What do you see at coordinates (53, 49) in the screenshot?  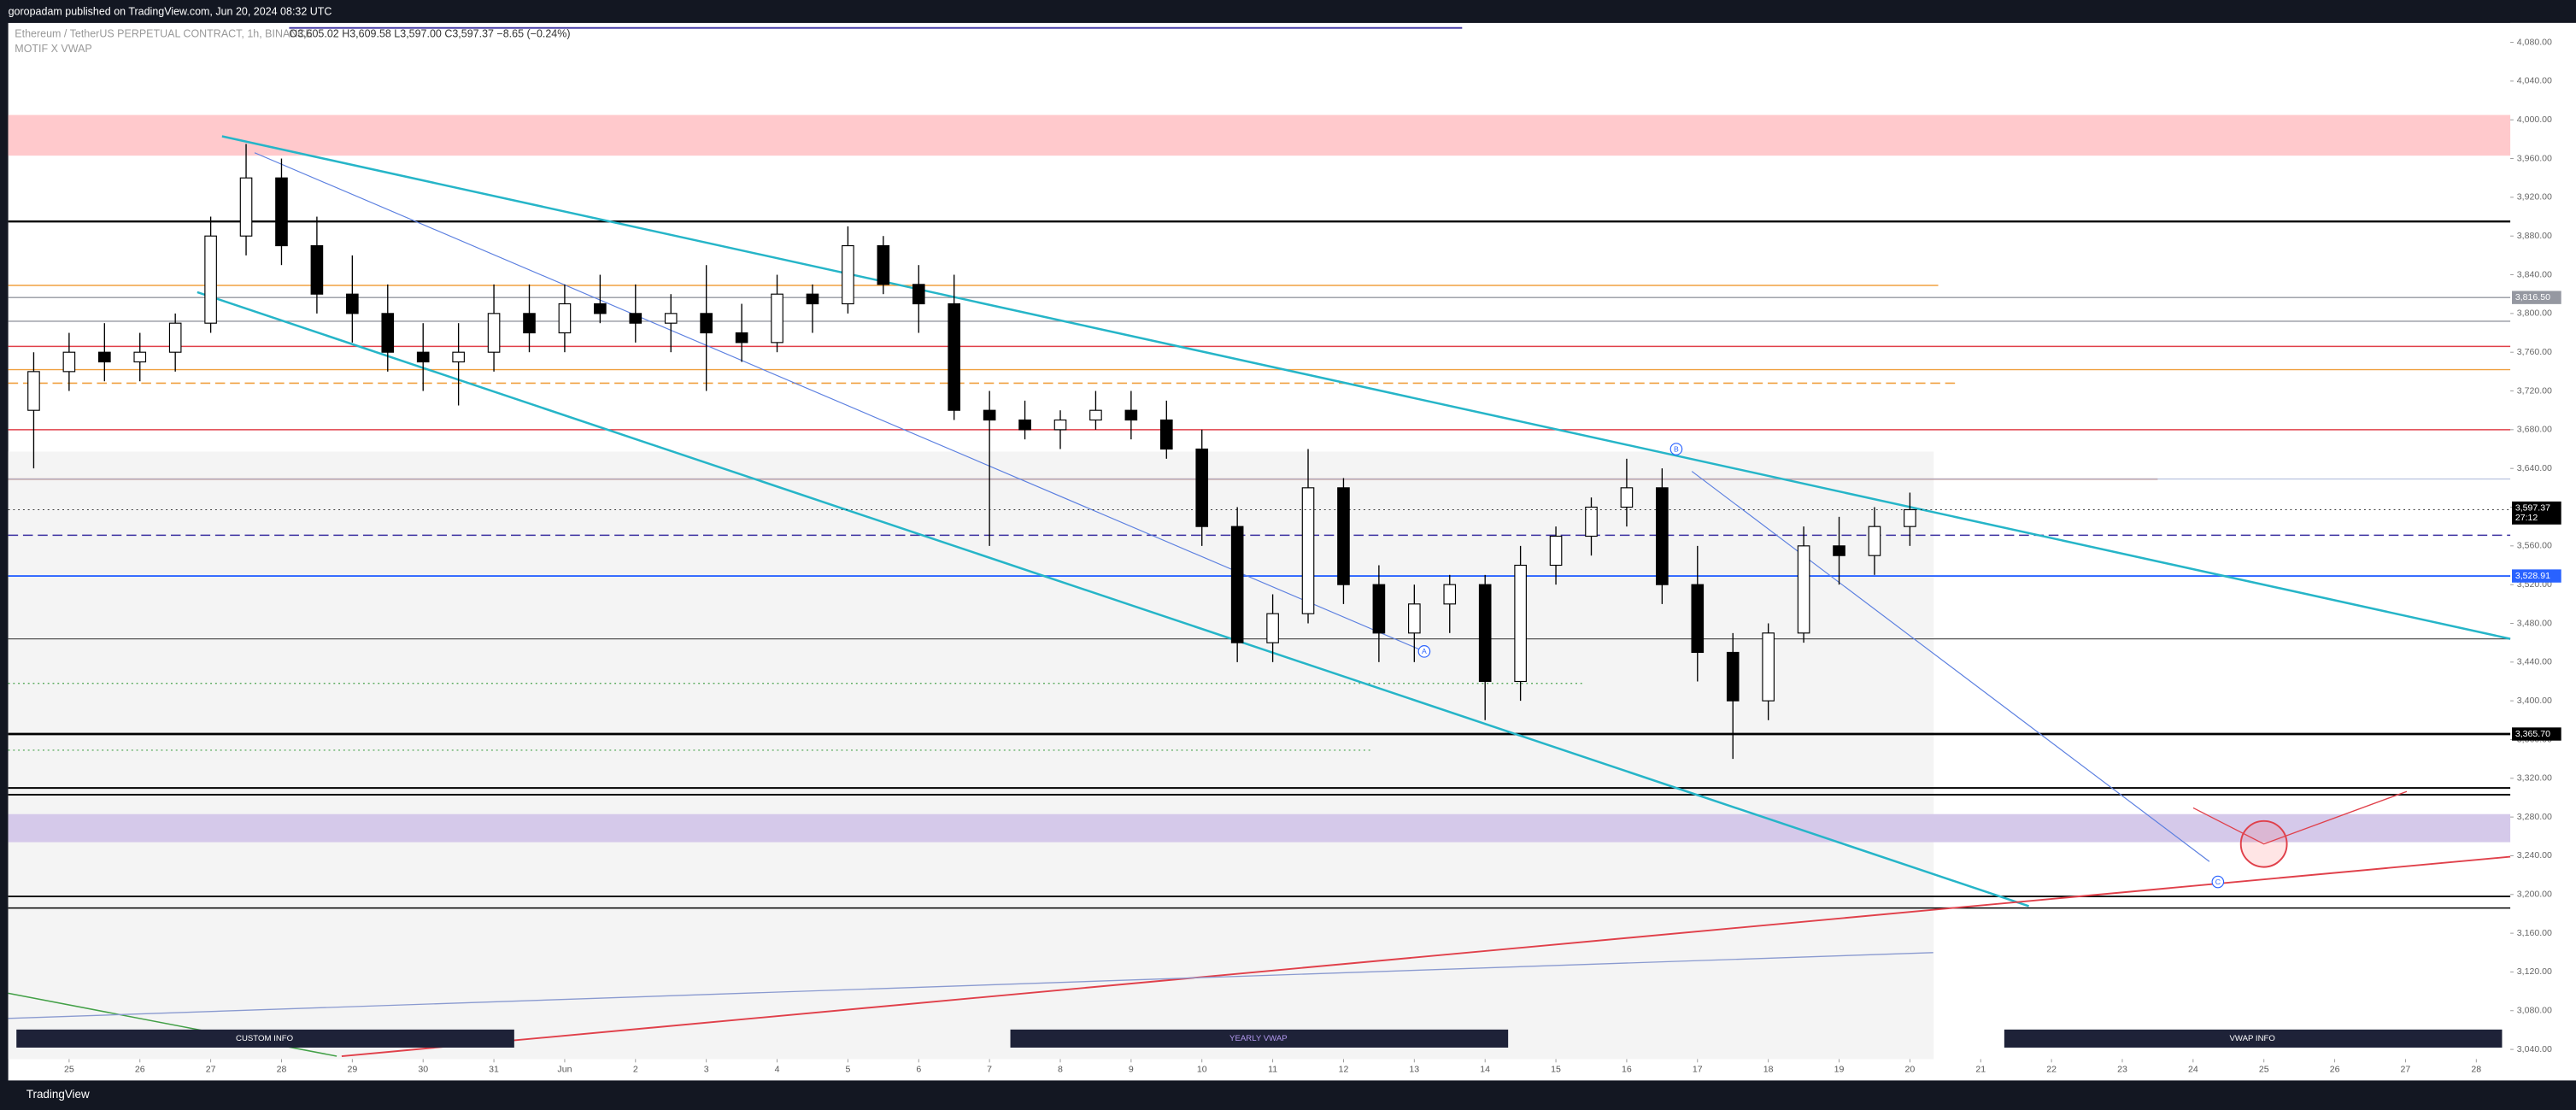 I see `indicator: MOTIF X VWAP` at bounding box center [53, 49].